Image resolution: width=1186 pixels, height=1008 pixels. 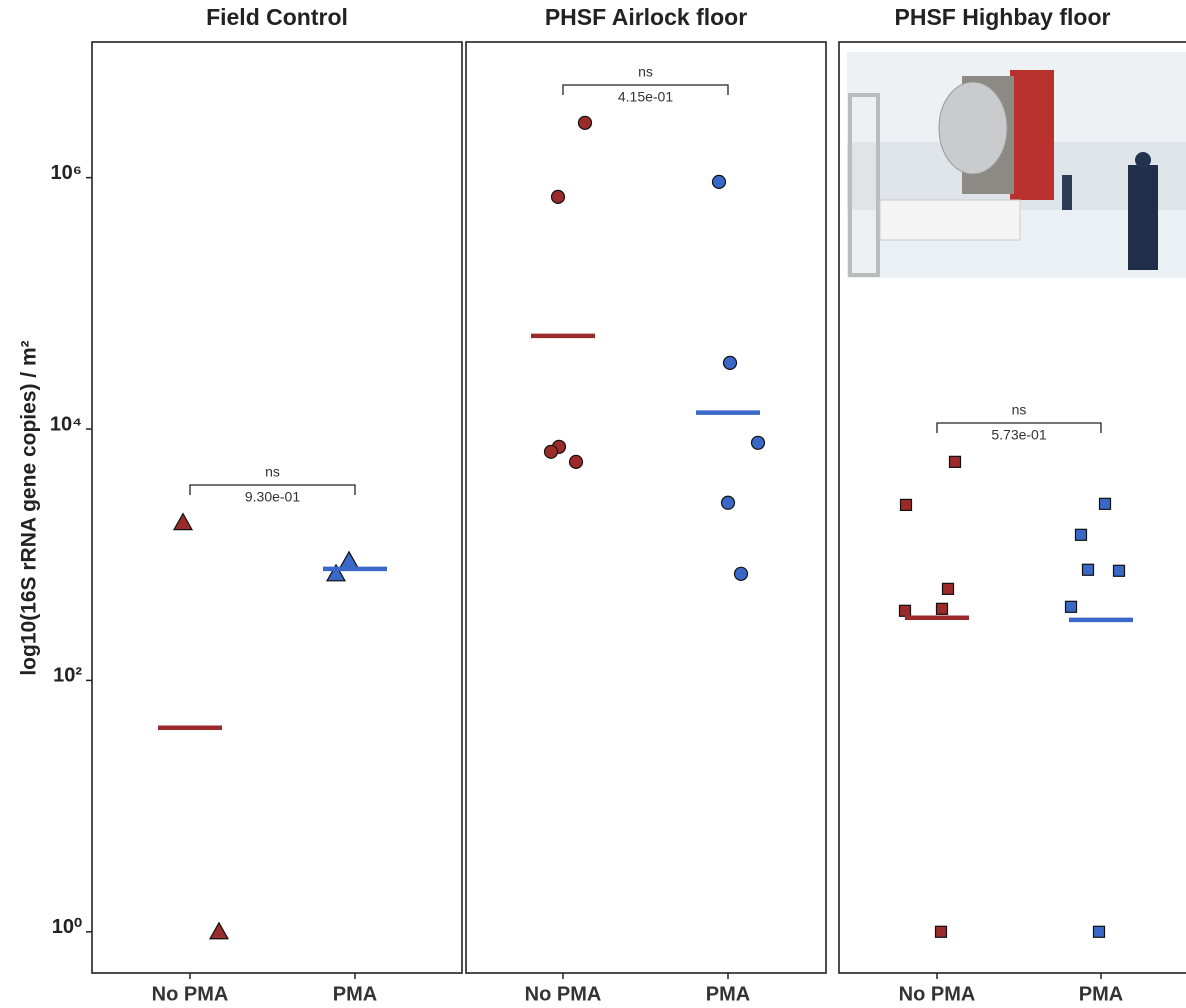 I want to click on y-tick-label: 10⁴, so click(x=66, y=424).